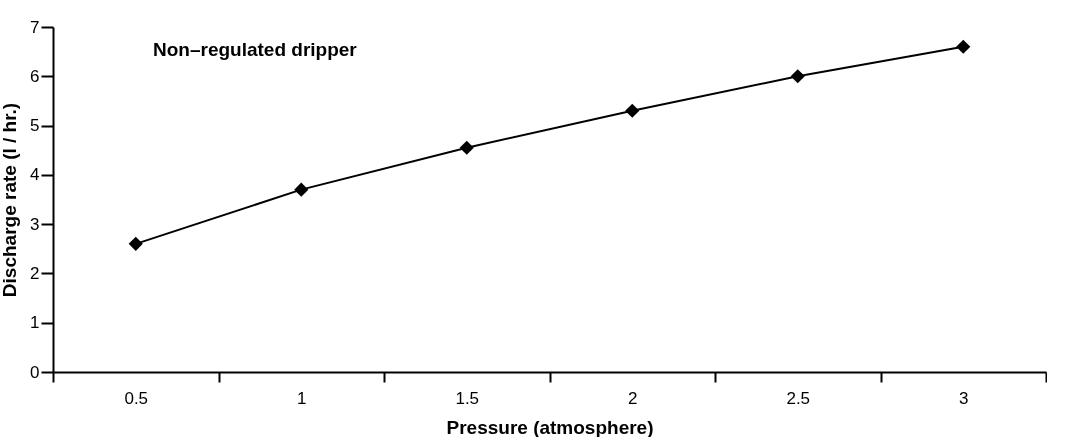 This screenshot has height=441, width=1077. Describe the element at coordinates (255, 49) in the screenshot. I see `annotation: Non–regulated dripper` at that location.